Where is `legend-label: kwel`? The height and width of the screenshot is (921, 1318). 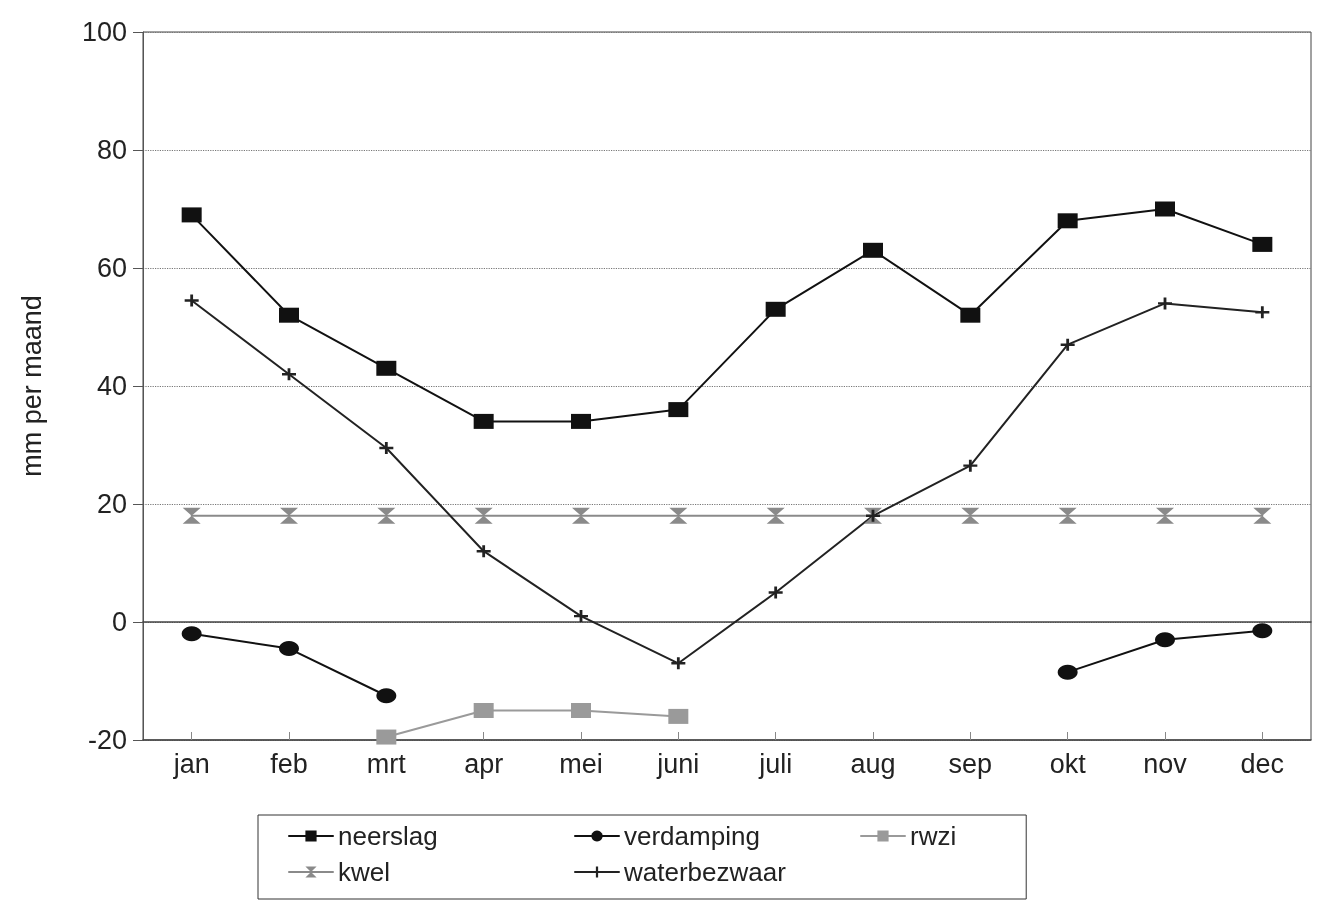
legend-label: kwel is located at coordinates (364, 872).